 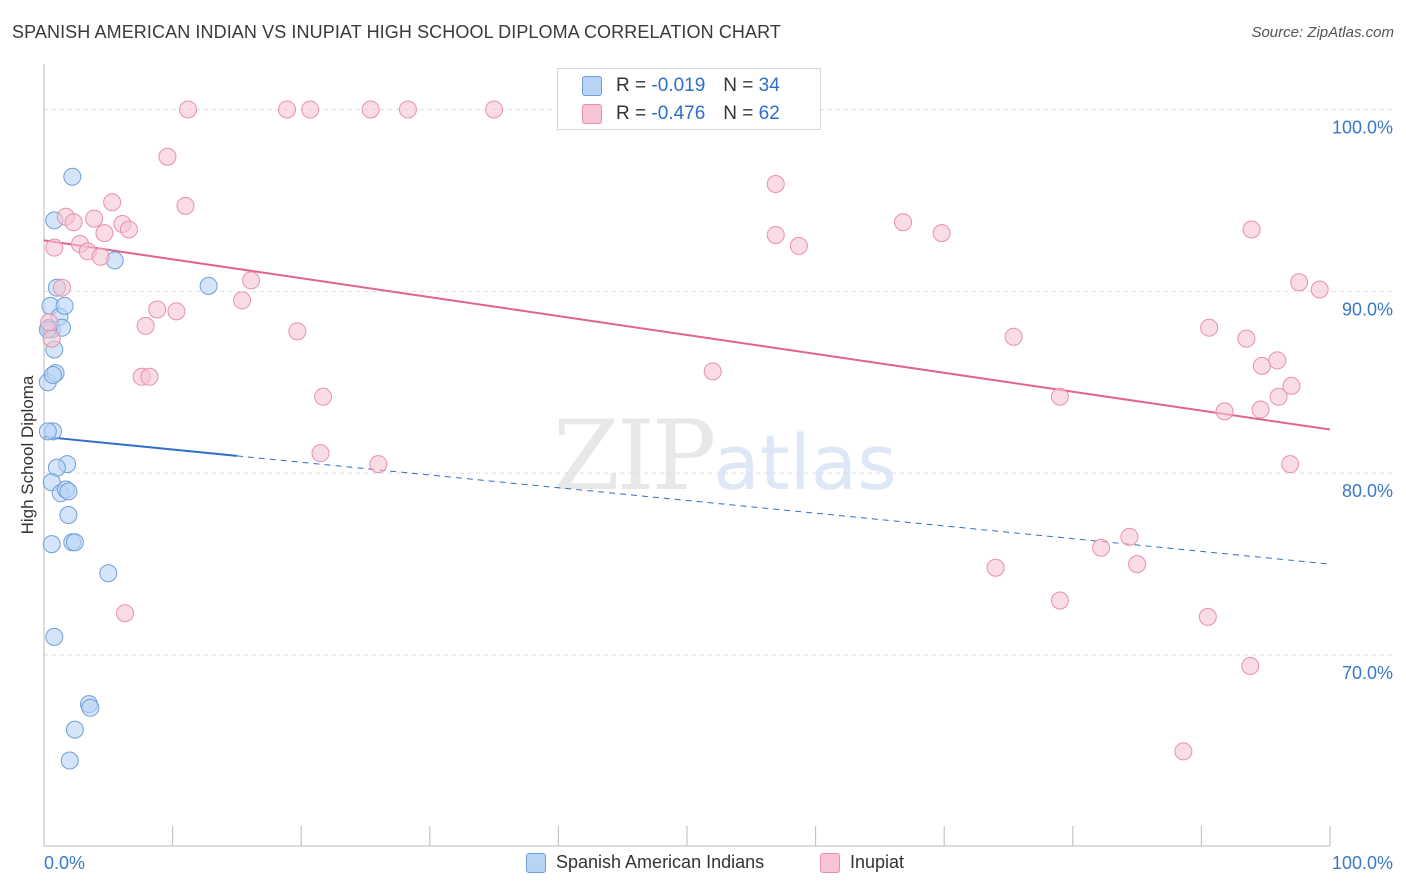 I want to click on x-tick-label-right: 100.0%, so click(x=1362, y=863).